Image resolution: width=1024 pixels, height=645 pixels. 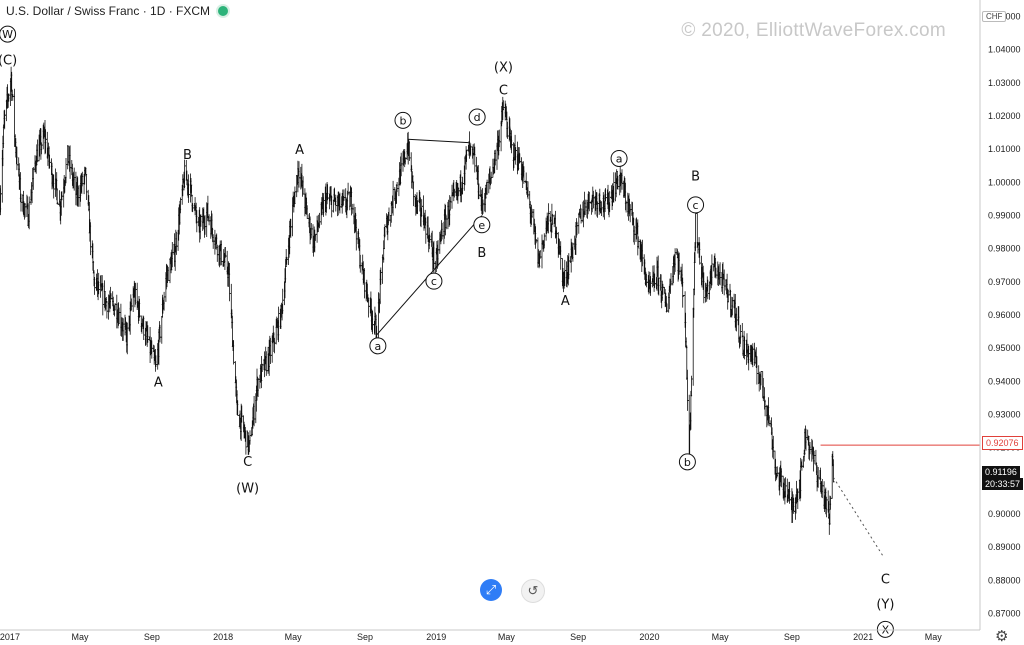 What do you see at coordinates (858, 517) in the screenshot?
I see `projection-line` at bounding box center [858, 517].